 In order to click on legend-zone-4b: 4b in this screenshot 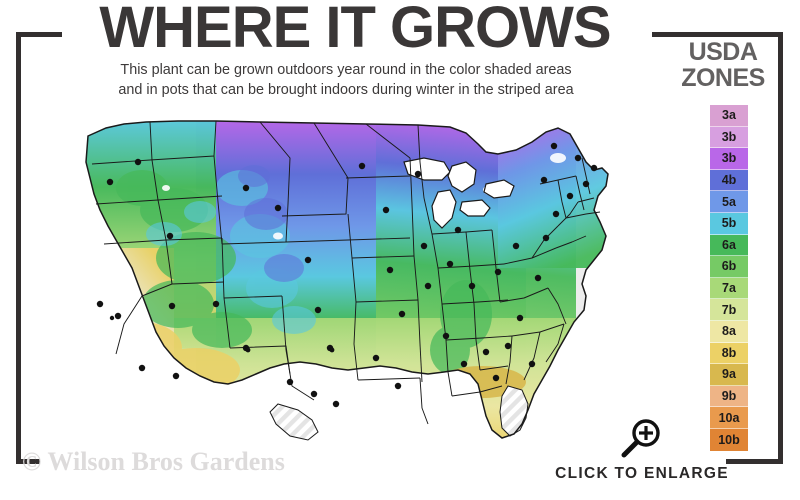, I will do `click(729, 180)`.